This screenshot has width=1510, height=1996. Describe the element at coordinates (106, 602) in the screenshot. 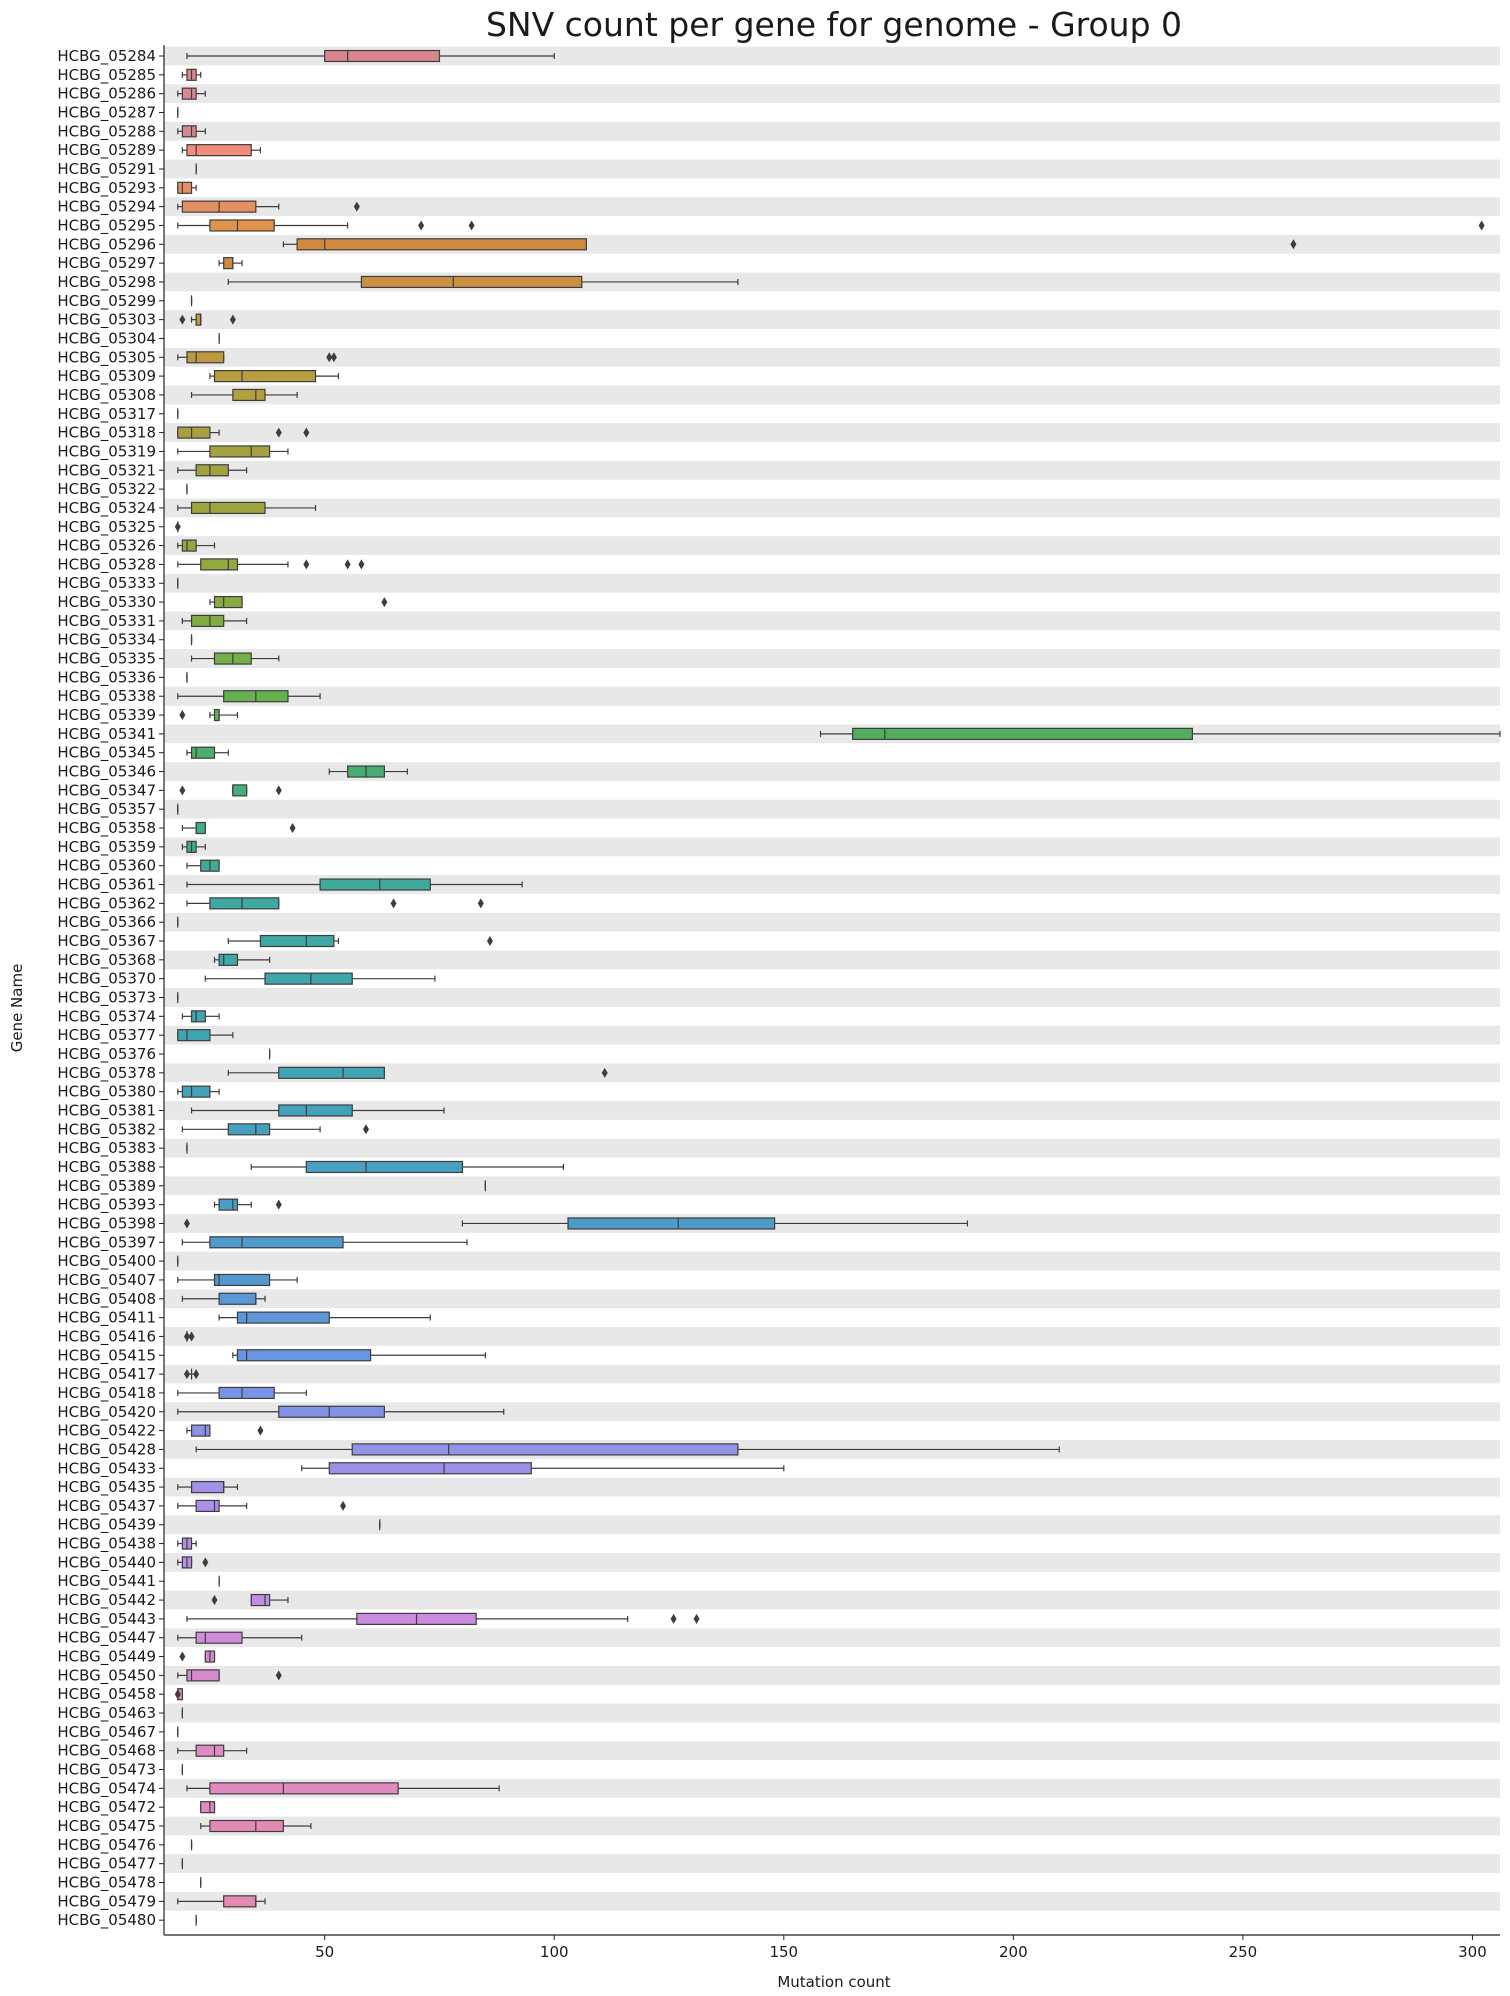

I see `y-tick-label: HCBG_05330` at that location.